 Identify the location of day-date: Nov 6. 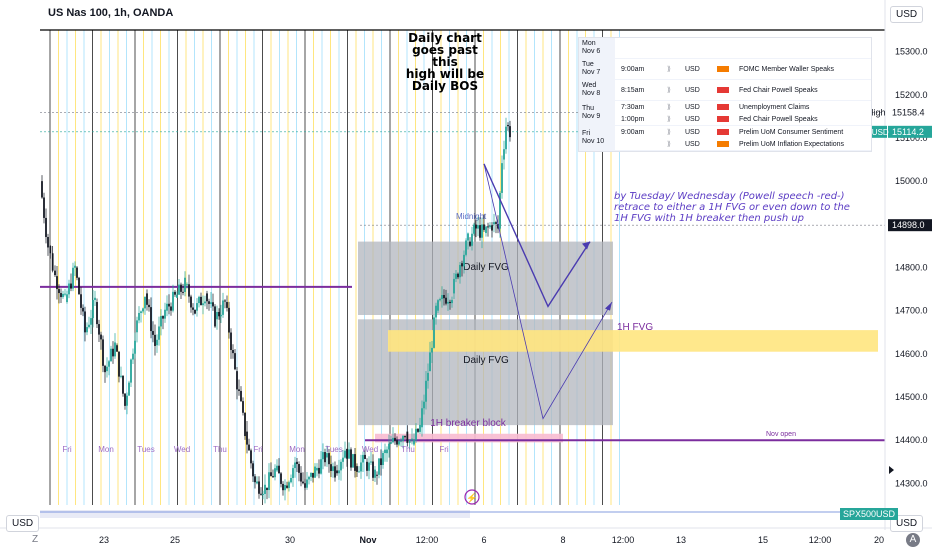
(591, 51).